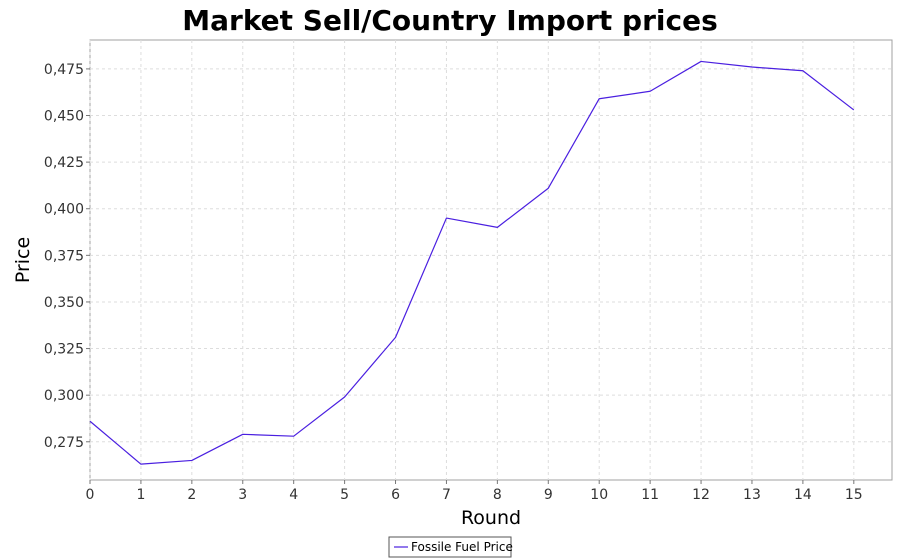 The width and height of the screenshot is (900, 560). Describe the element at coordinates (497, 495) in the screenshot. I see `x-tick-label: 8` at that location.